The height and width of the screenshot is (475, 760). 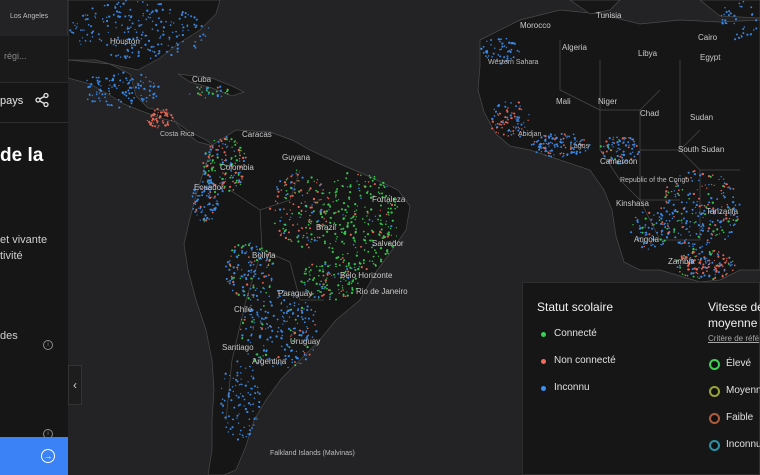 I want to click on map-label: Los Angeles, so click(x=29, y=16).